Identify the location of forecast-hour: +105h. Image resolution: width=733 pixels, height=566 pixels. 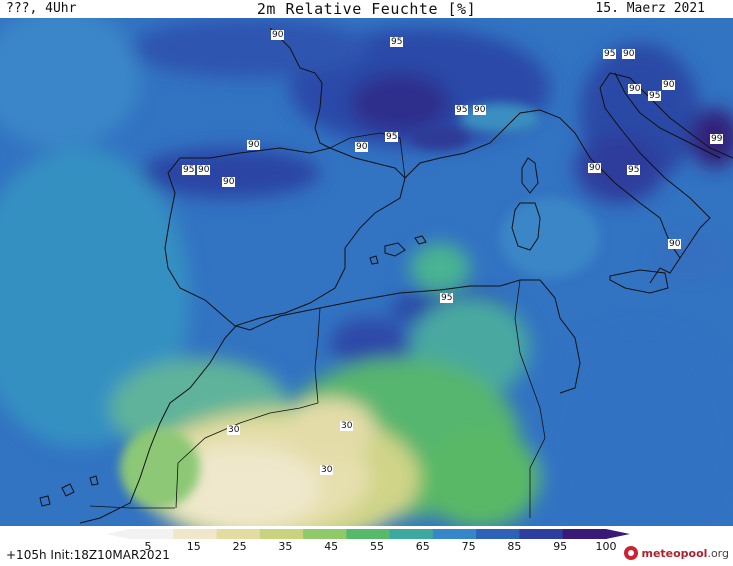
(26, 555).